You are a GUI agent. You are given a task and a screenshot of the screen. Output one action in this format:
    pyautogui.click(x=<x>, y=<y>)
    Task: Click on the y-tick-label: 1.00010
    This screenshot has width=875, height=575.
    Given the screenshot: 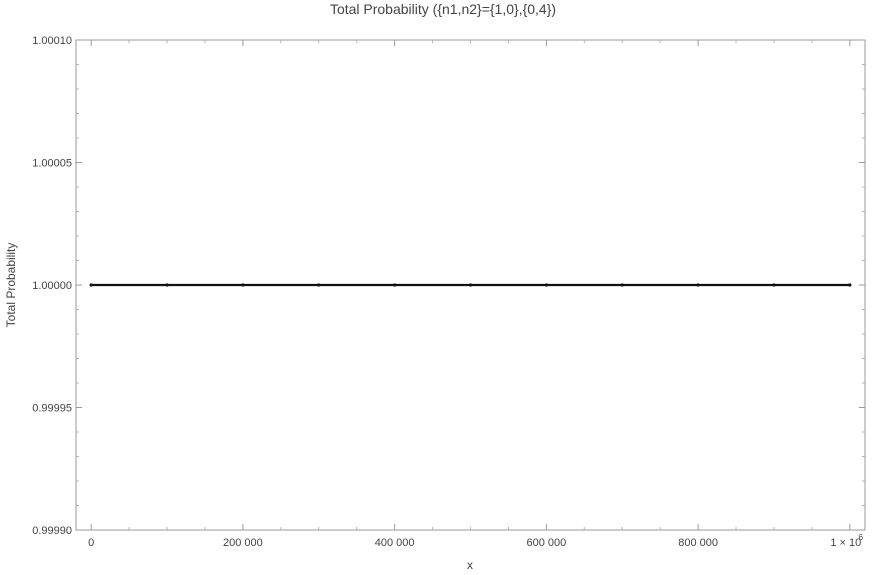 What is the action you would take?
    pyautogui.click(x=52, y=41)
    